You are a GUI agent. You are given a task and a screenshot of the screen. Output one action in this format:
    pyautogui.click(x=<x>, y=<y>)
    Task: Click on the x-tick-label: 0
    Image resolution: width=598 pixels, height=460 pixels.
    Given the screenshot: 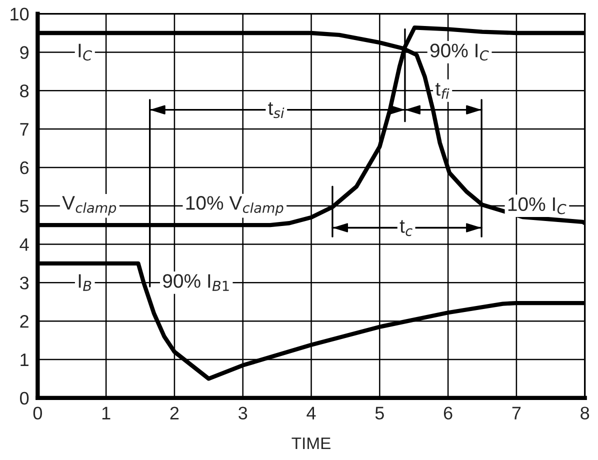 What is the action you would take?
    pyautogui.click(x=37, y=413)
    